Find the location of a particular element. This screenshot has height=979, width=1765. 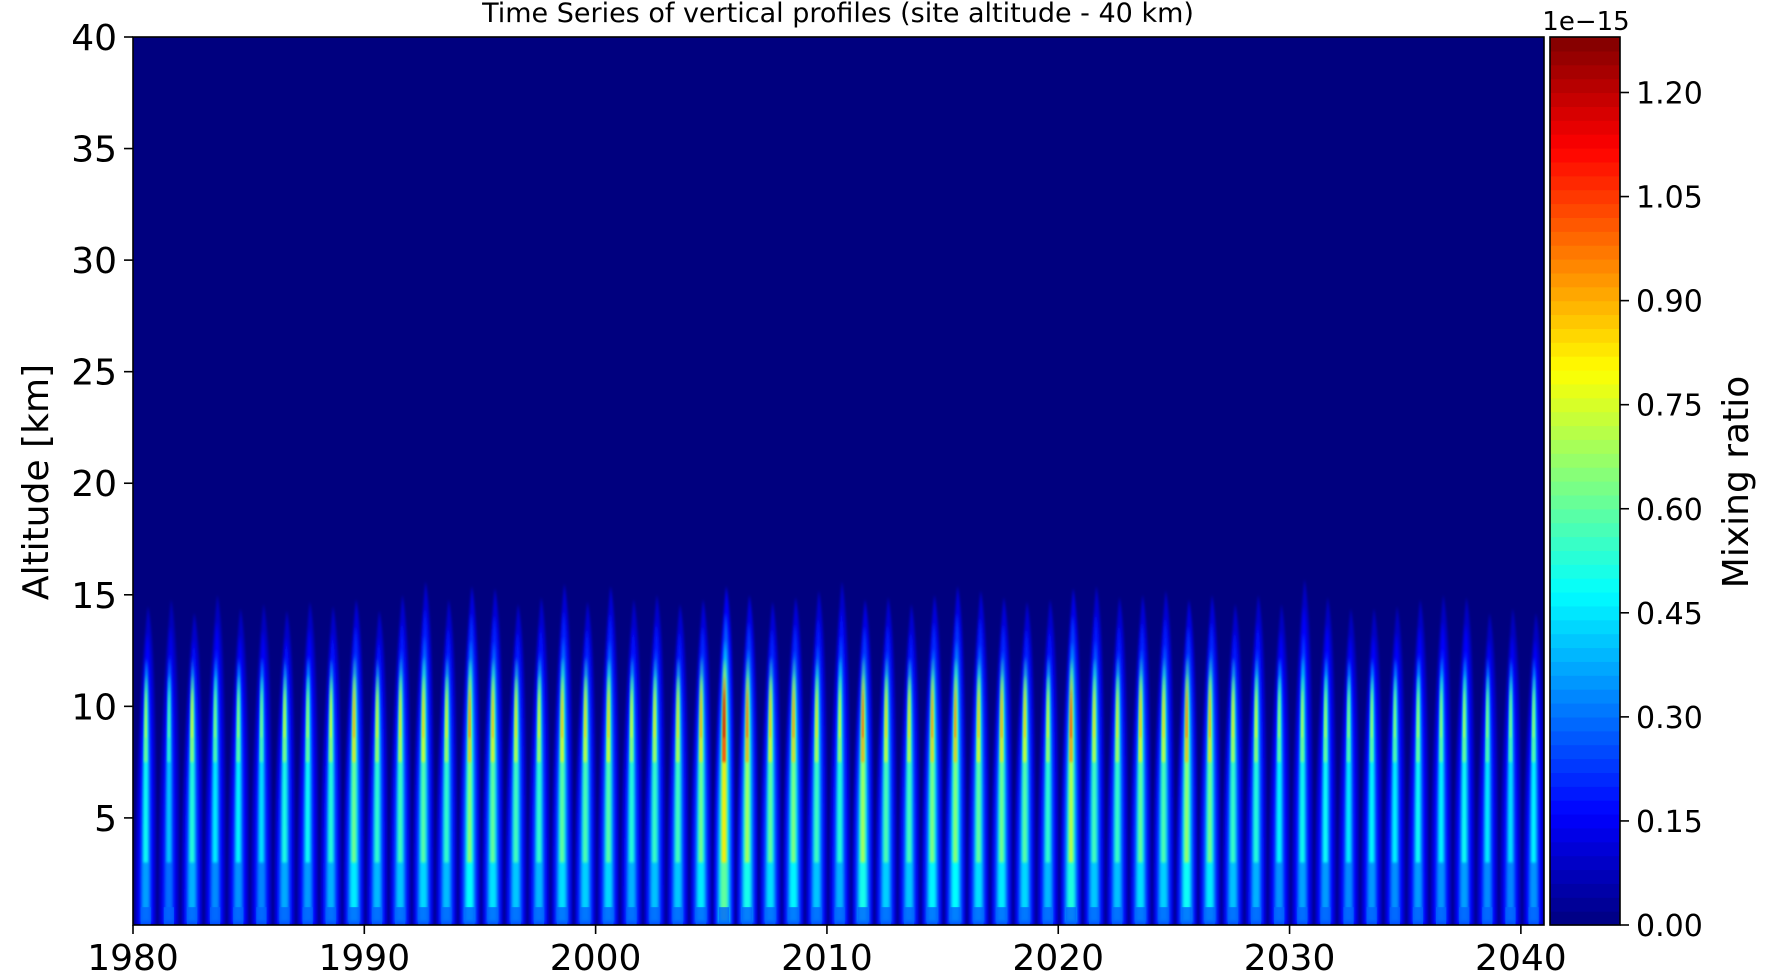

plume-1995 is located at coordinates (493, 756).